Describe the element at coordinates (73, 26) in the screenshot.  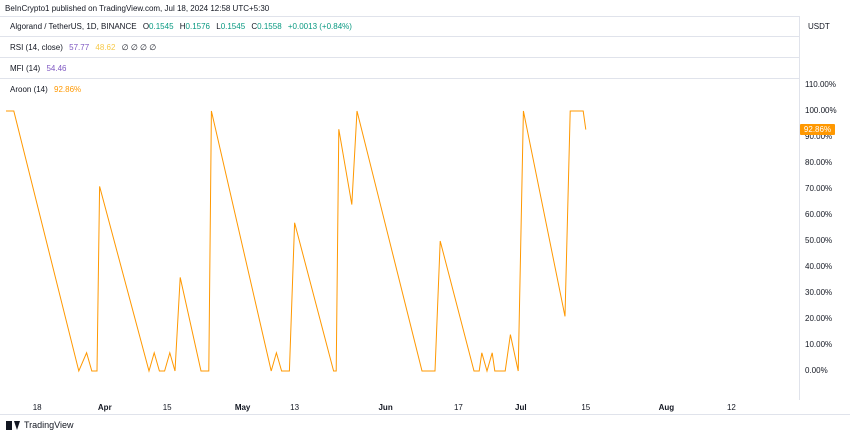
I see `symbol-title: Algorand / TetherUS, 1D, BINANCE` at that location.